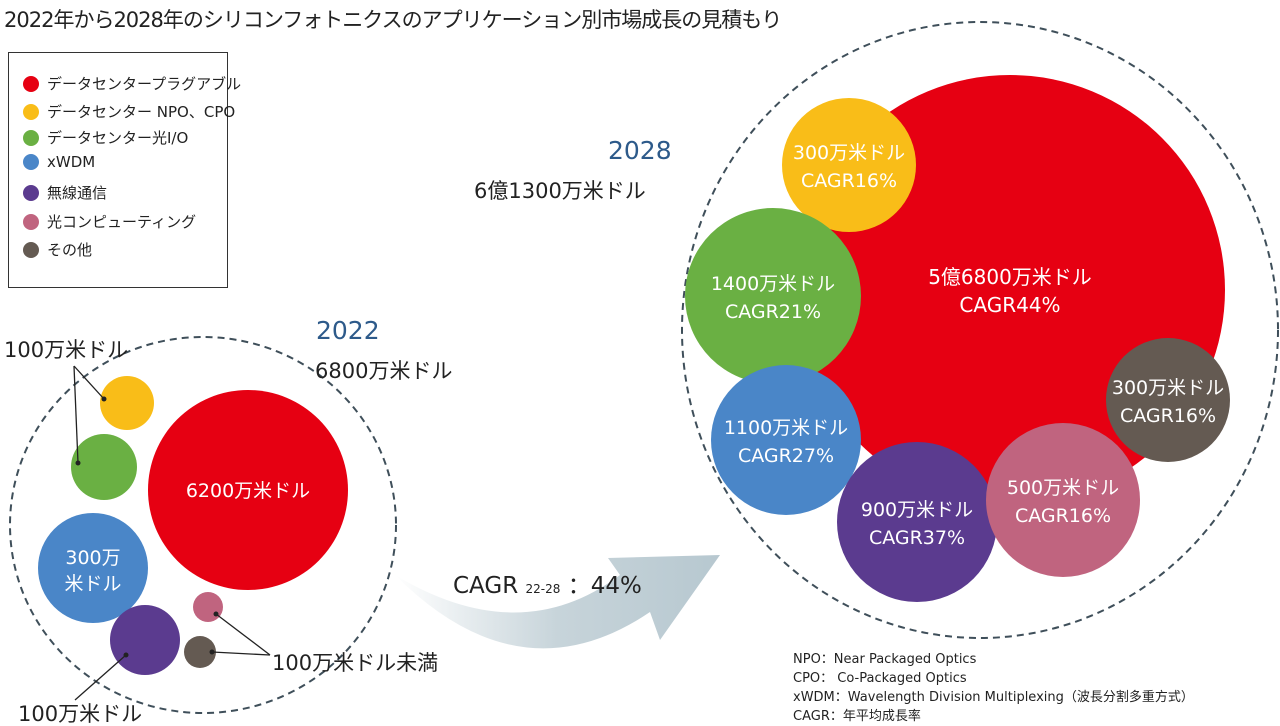 This screenshot has height=726, width=1280. I want to click on bubble-value-label: 500万米ドル, so click(1063, 488).